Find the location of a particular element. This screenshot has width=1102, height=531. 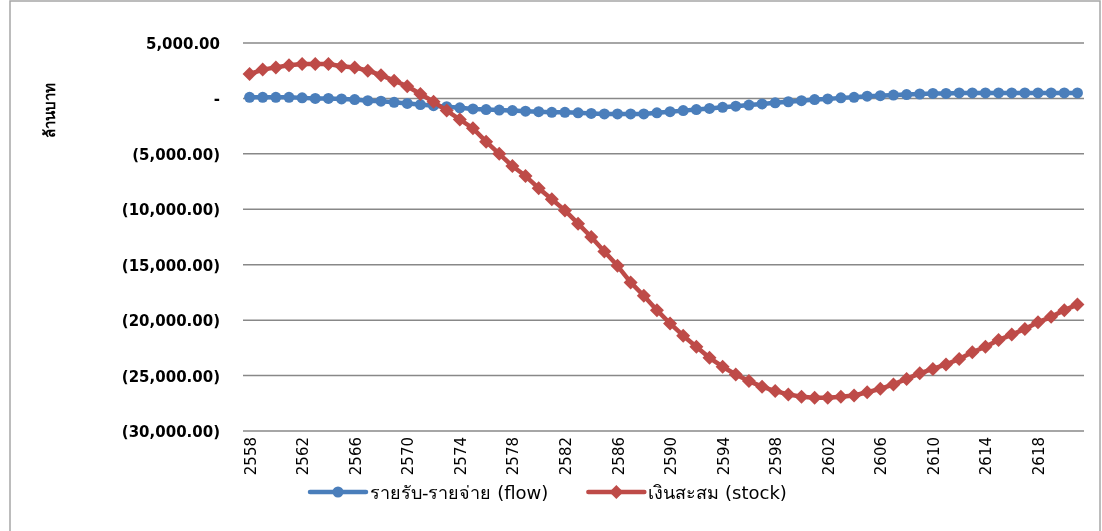

legend-label: เงินสะสม (stock) is located at coordinates (717, 492).